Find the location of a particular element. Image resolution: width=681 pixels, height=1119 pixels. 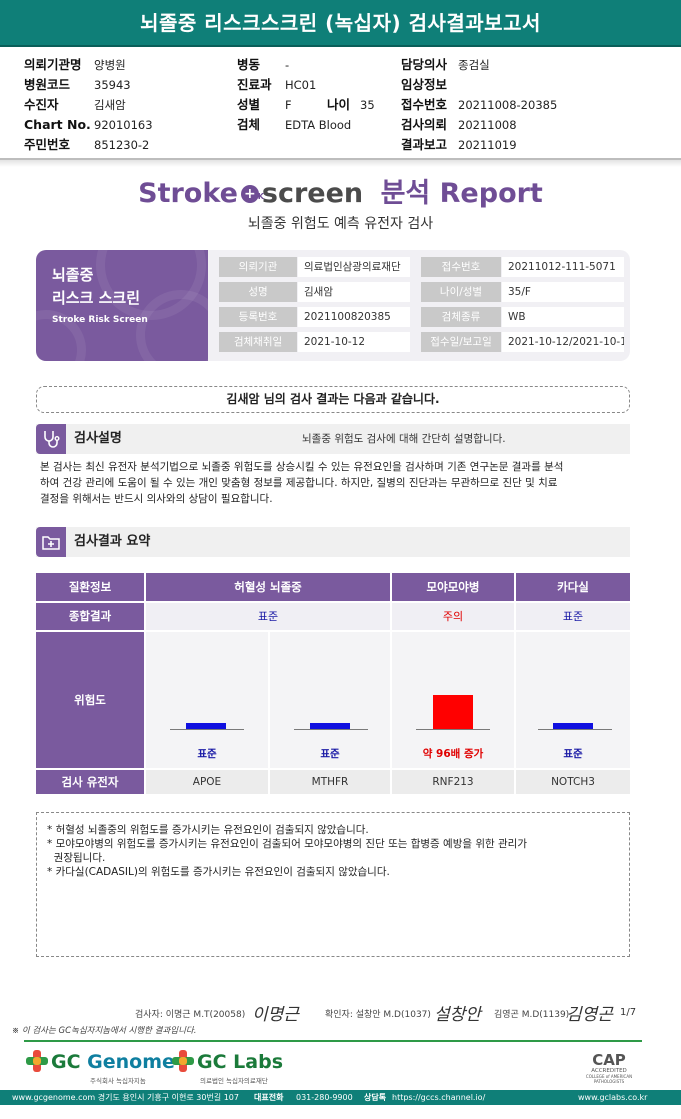

section-summary-bar is located at coordinates (333, 542).